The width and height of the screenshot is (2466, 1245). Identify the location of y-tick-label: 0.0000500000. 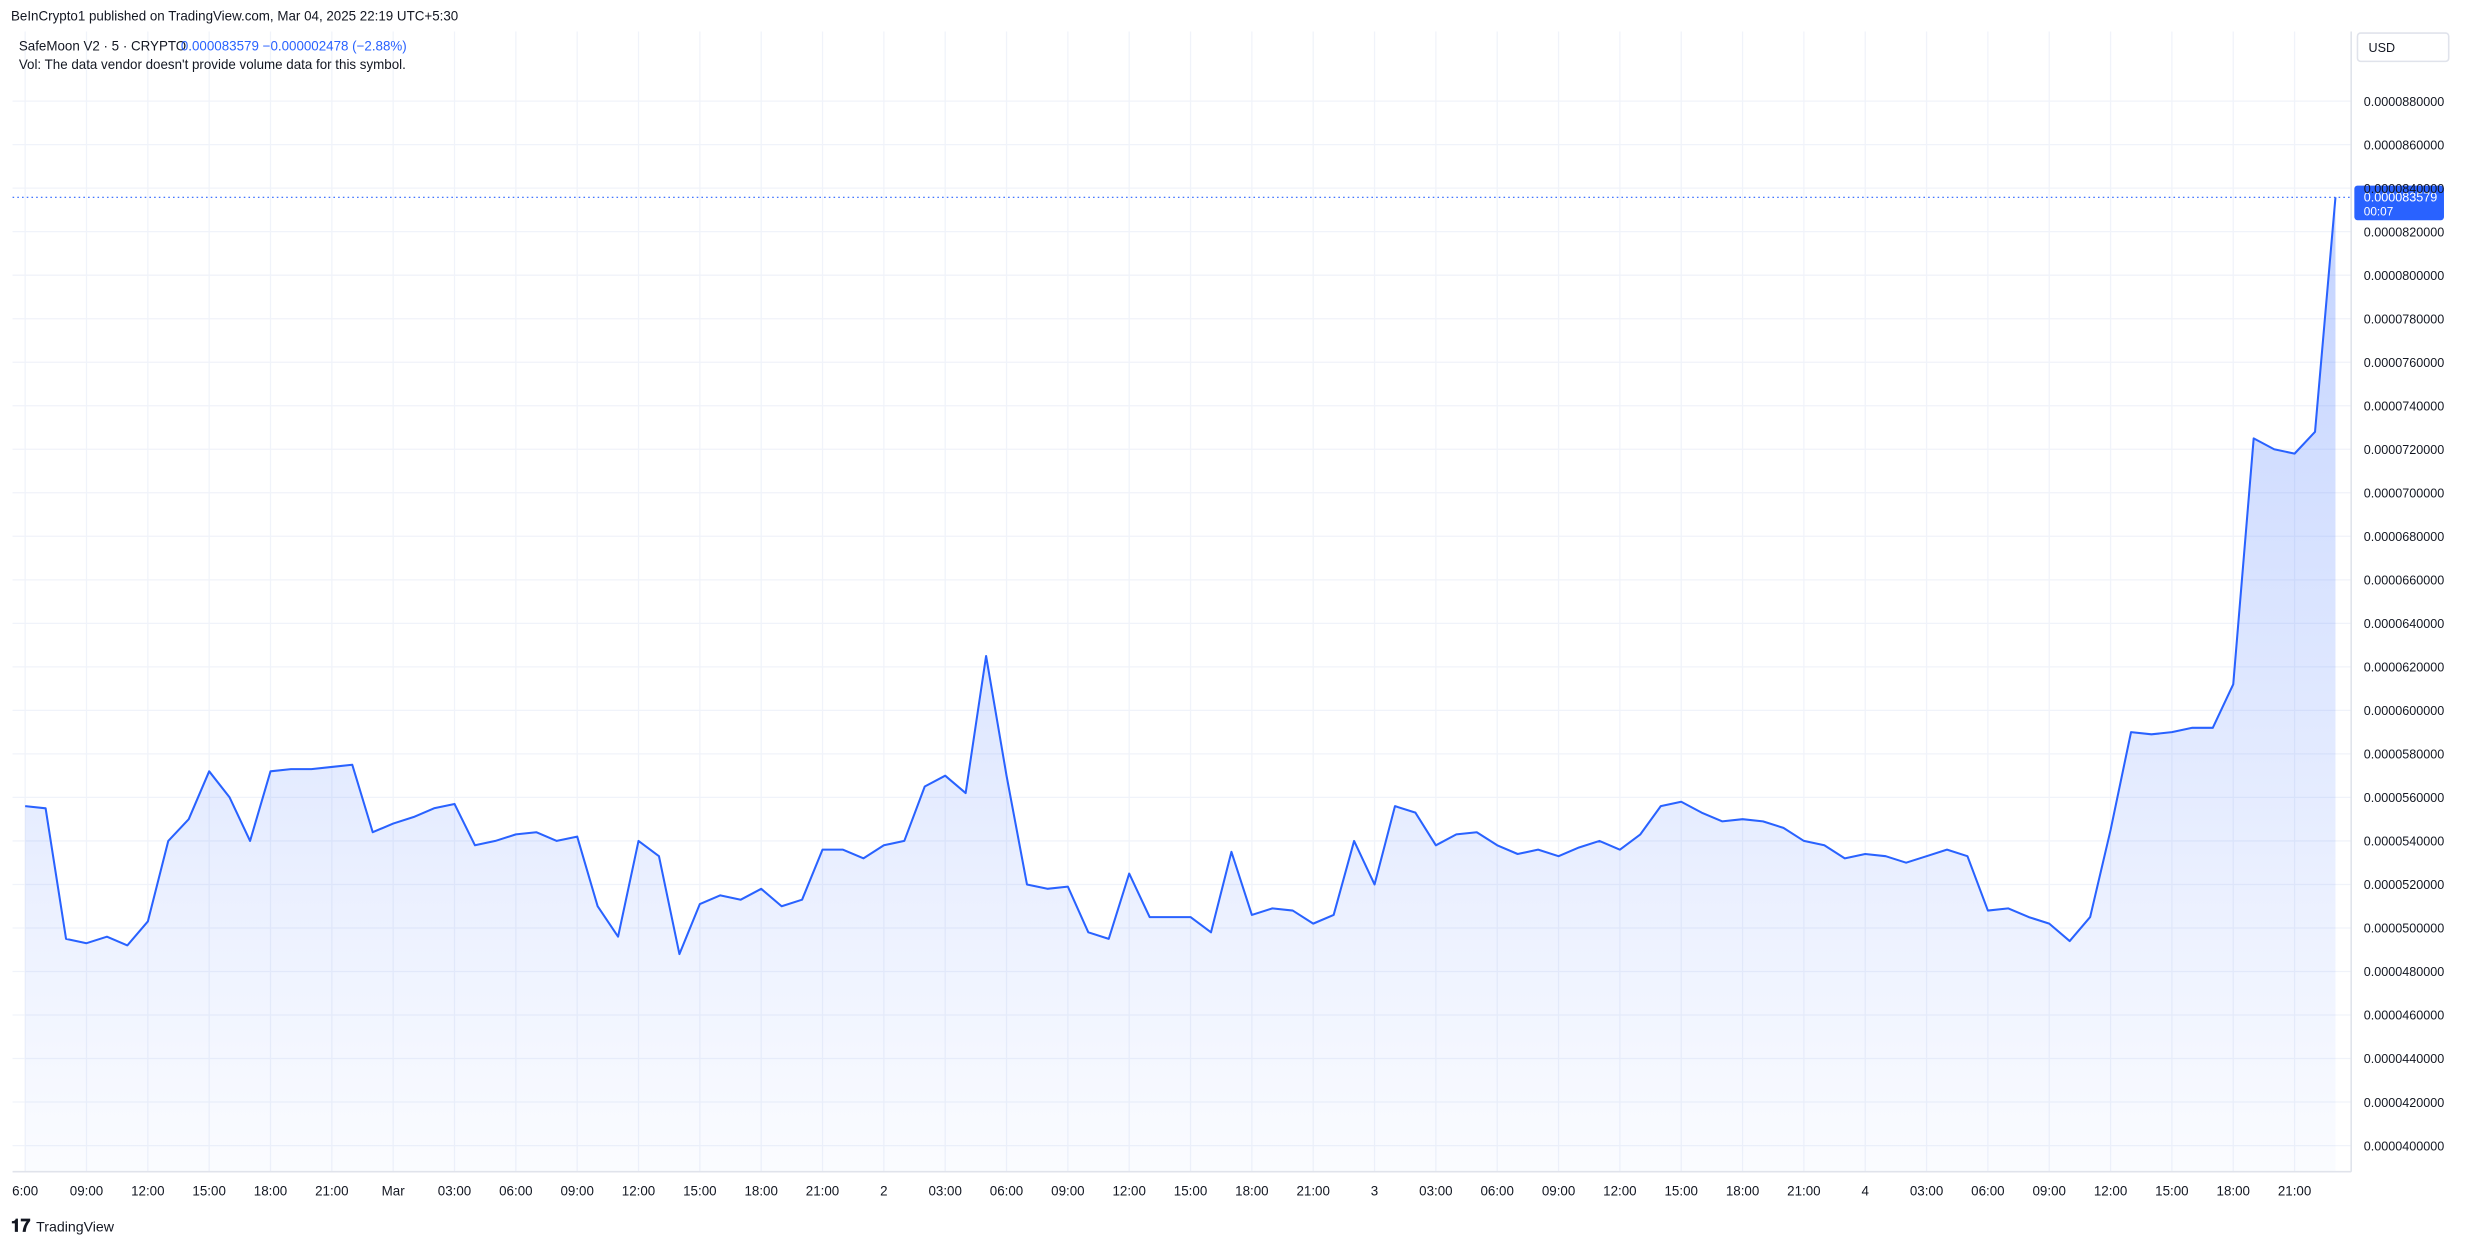
(2404, 929).